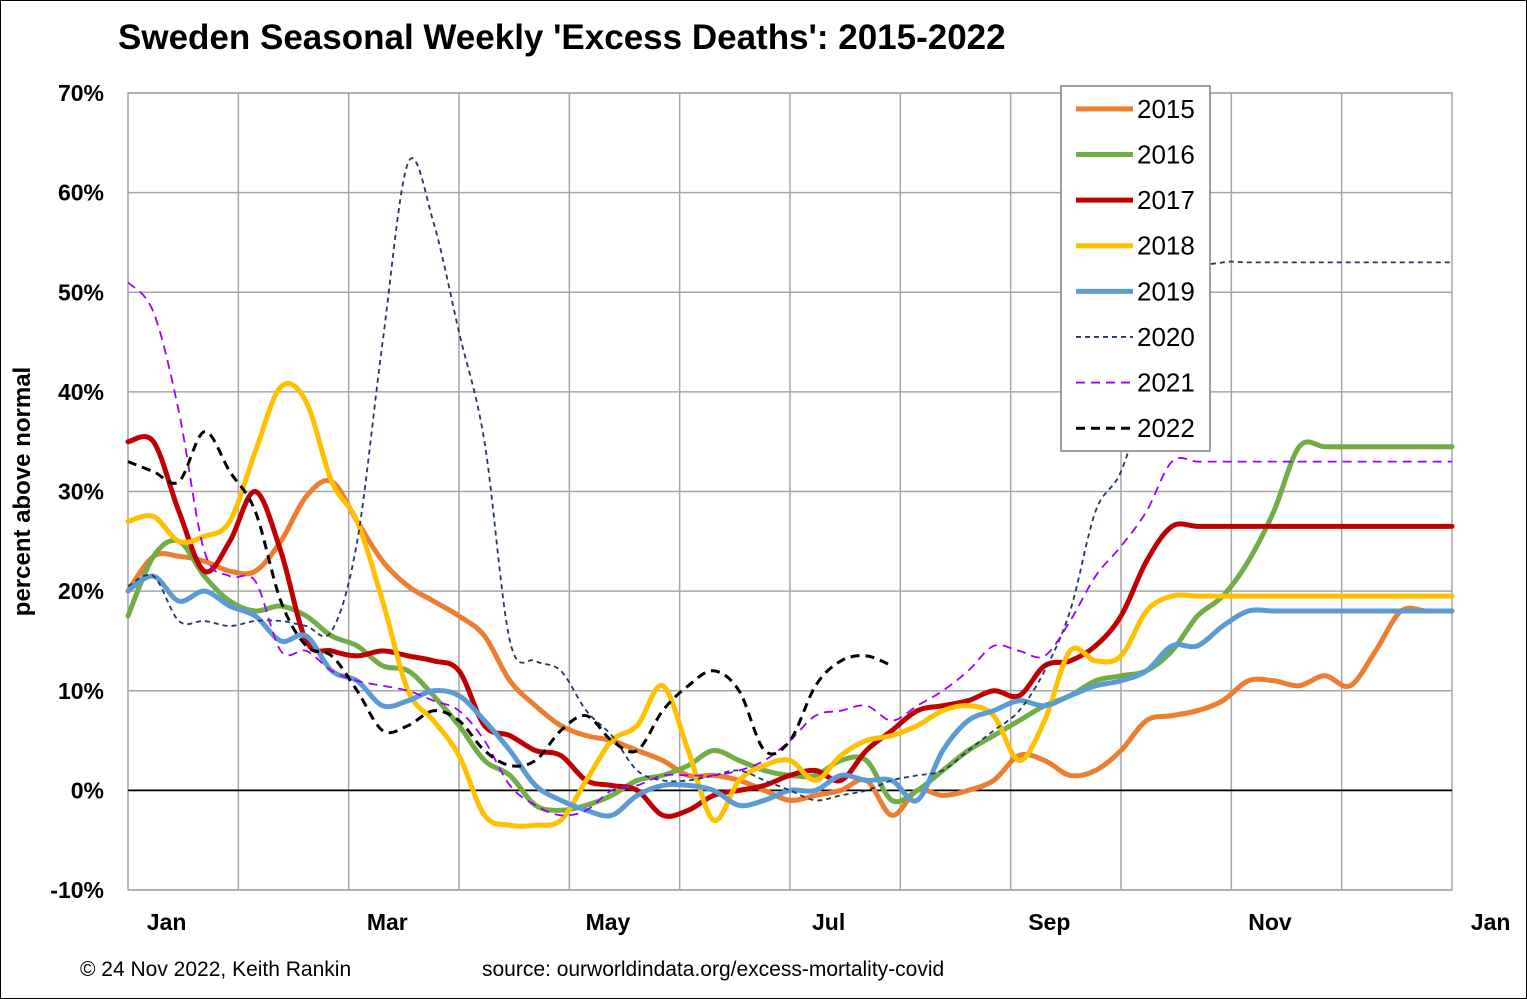 The width and height of the screenshot is (1527, 999). Describe the element at coordinates (1166, 154) in the screenshot. I see `legend-label: 2016` at that location.